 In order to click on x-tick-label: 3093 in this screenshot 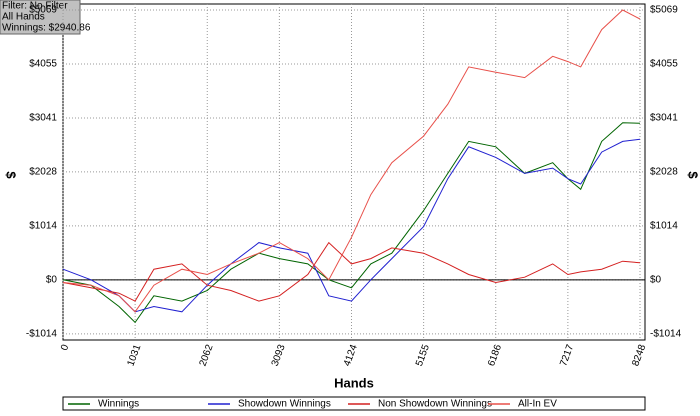, I will do `click(279, 355)`.